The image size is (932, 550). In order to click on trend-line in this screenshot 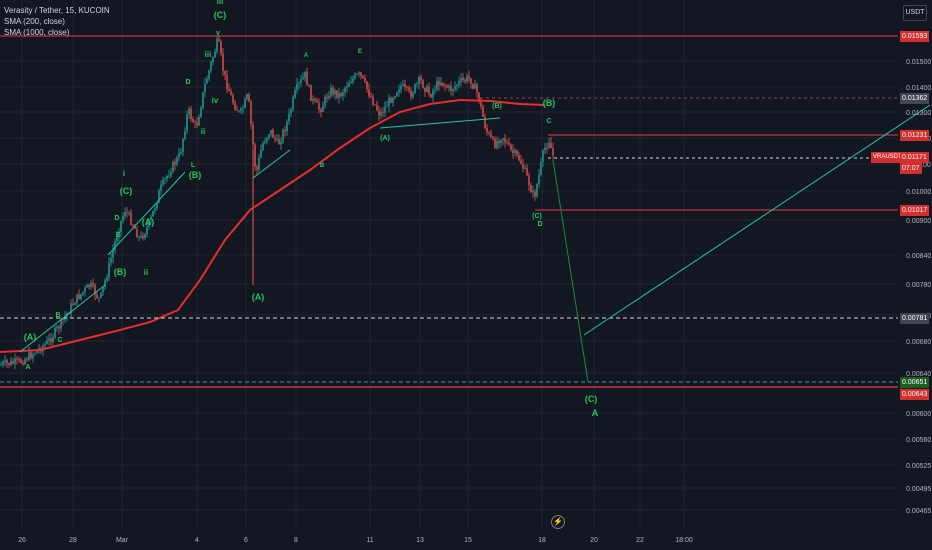, I will do `click(271, 164)`.